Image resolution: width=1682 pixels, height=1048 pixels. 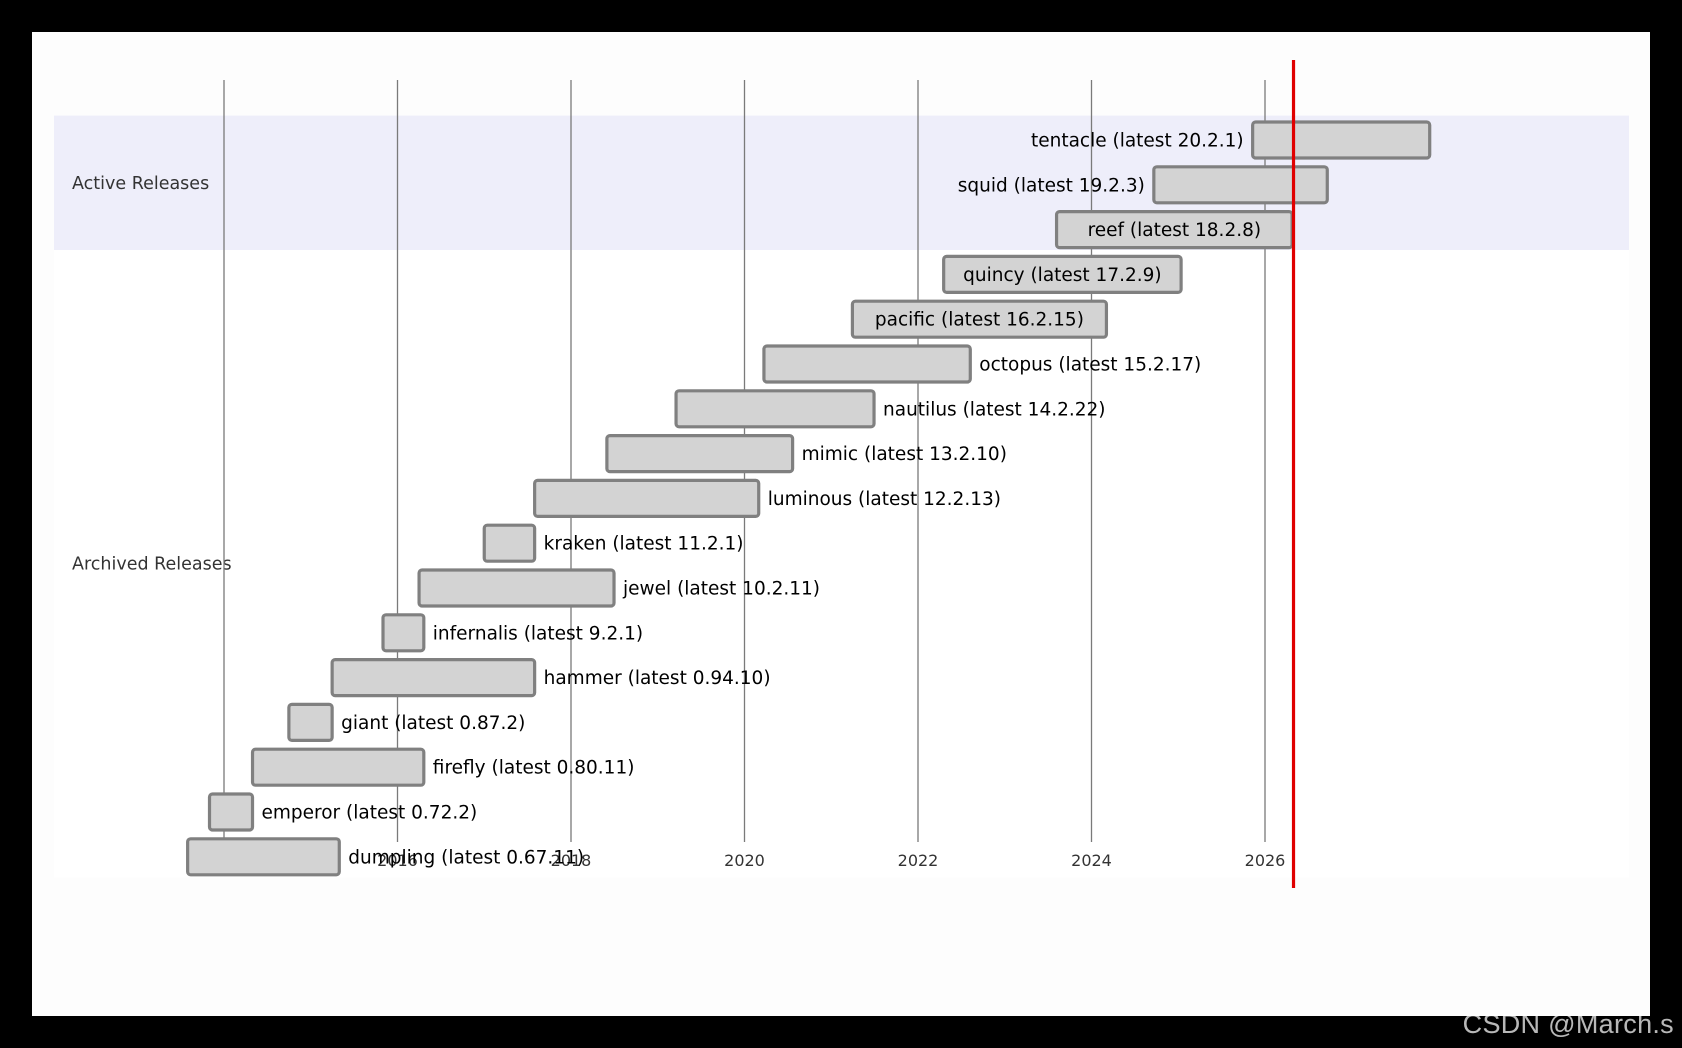 What do you see at coordinates (918, 860) in the screenshot?
I see `x-tick-label: 2022` at bounding box center [918, 860].